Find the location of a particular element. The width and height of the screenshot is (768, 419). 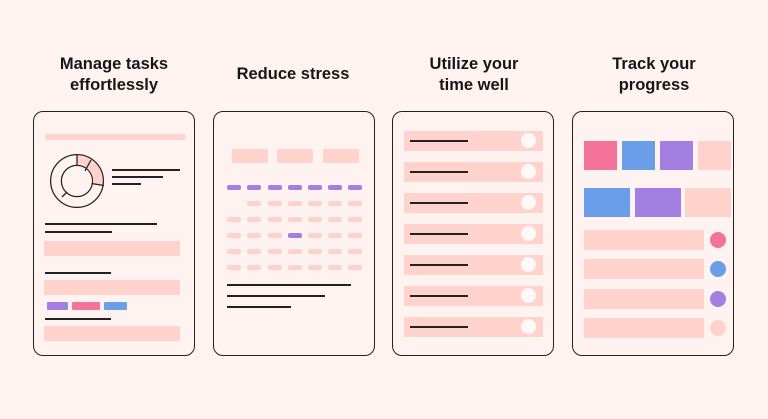

calendar-grid is located at coordinates (294, 192).